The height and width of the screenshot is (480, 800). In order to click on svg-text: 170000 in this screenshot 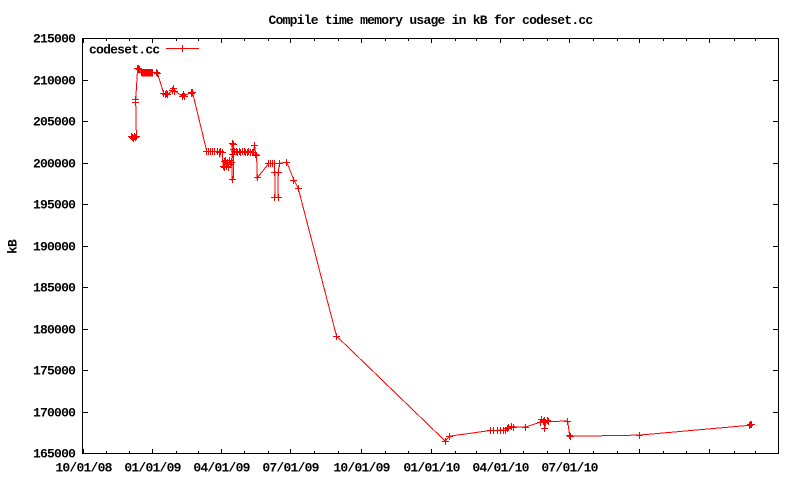, I will do `click(54, 413)`.